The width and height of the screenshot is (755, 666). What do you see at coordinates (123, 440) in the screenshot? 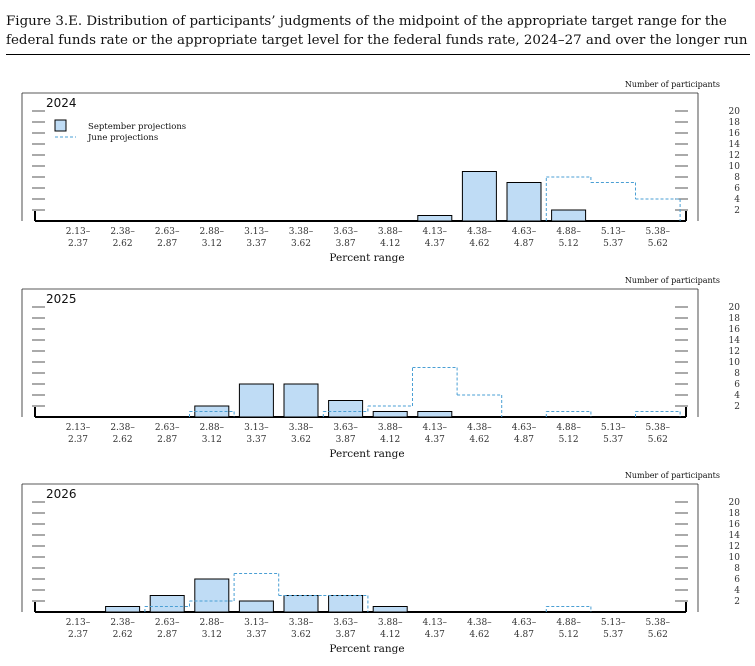
I see `x-tick-label-bottom: 2.62` at bounding box center [123, 440].